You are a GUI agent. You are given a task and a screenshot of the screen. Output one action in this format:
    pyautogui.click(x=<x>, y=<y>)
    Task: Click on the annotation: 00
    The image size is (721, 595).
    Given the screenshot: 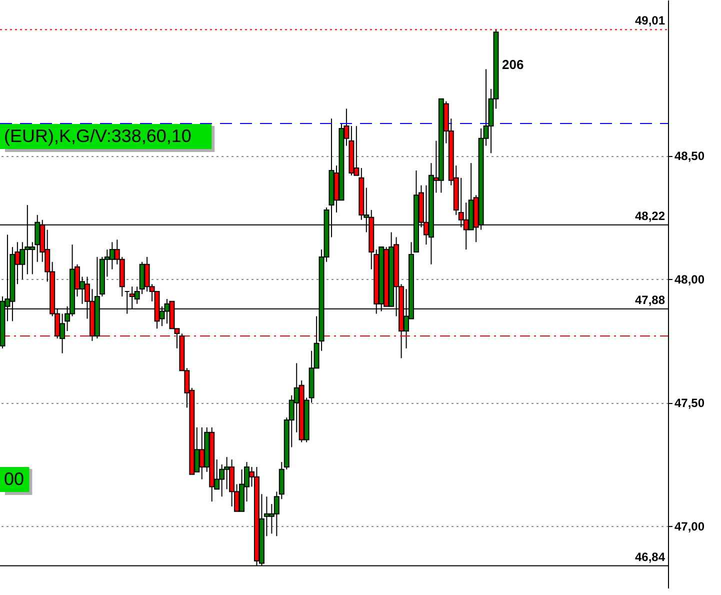 What is the action you would take?
    pyautogui.click(x=14, y=479)
    